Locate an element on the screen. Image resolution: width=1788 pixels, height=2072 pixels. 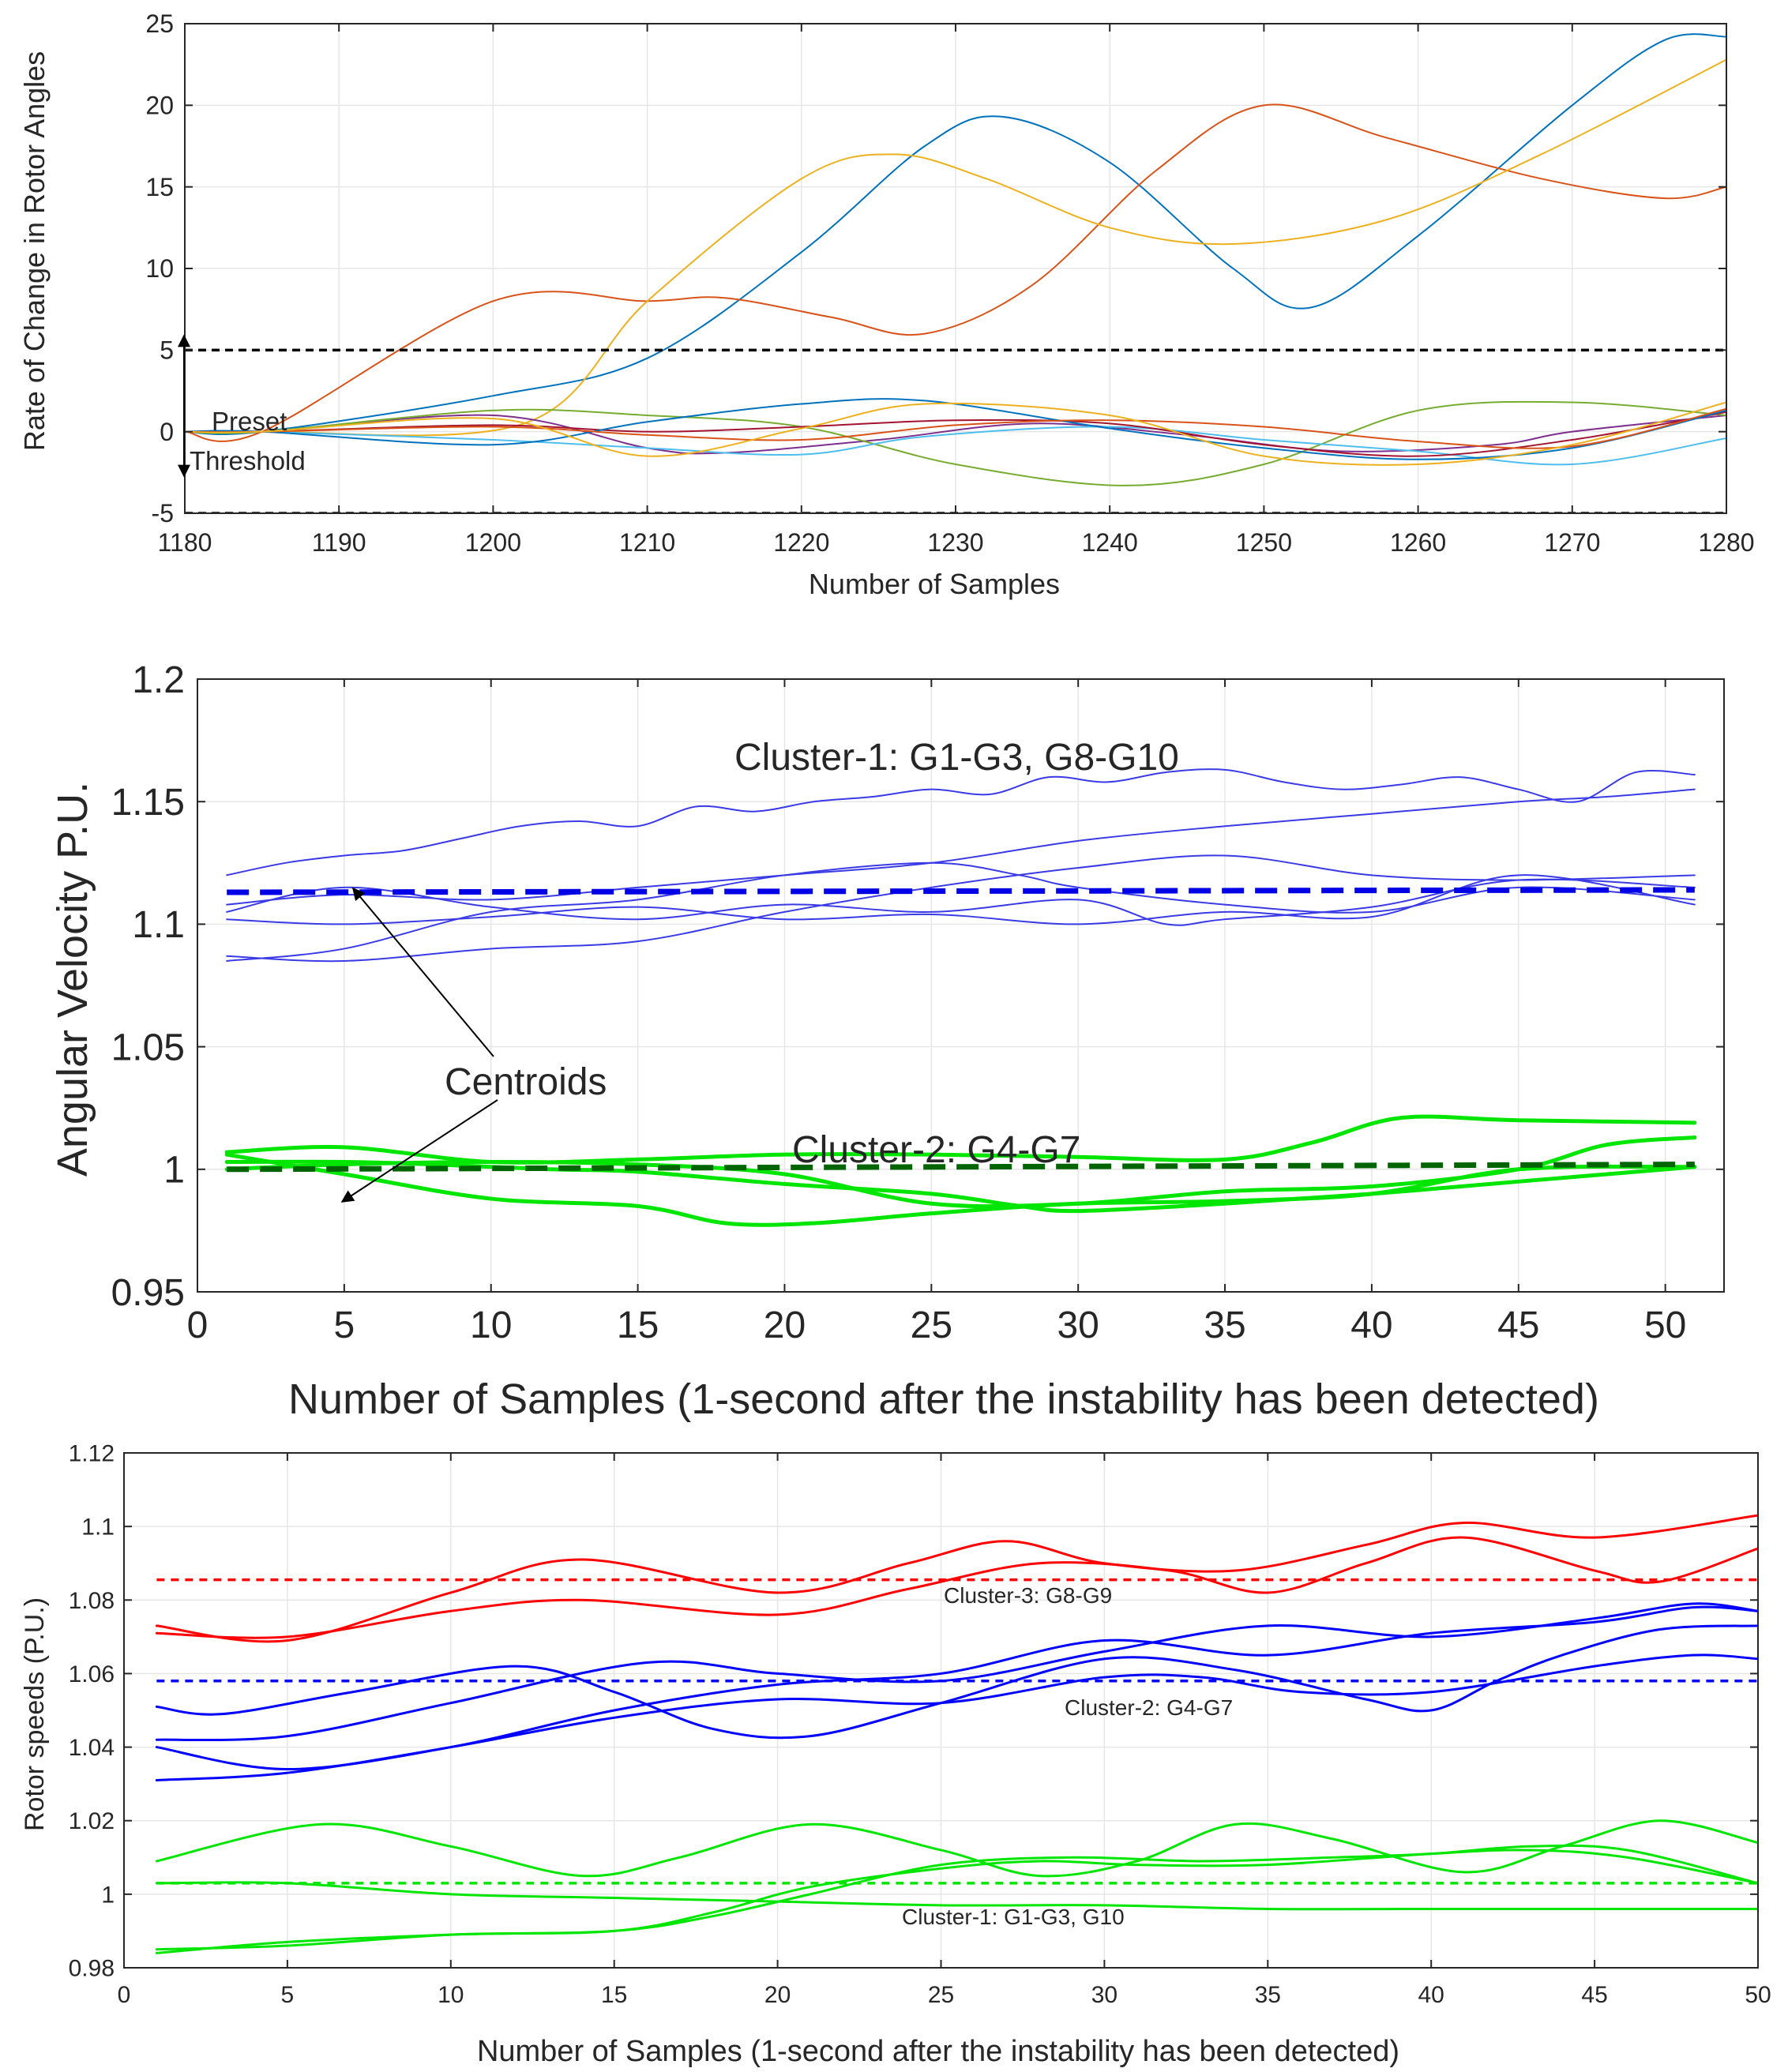
chart-3-annotation-cluster-3: Cluster-3: G8-G9 is located at coordinates (1028, 1595).